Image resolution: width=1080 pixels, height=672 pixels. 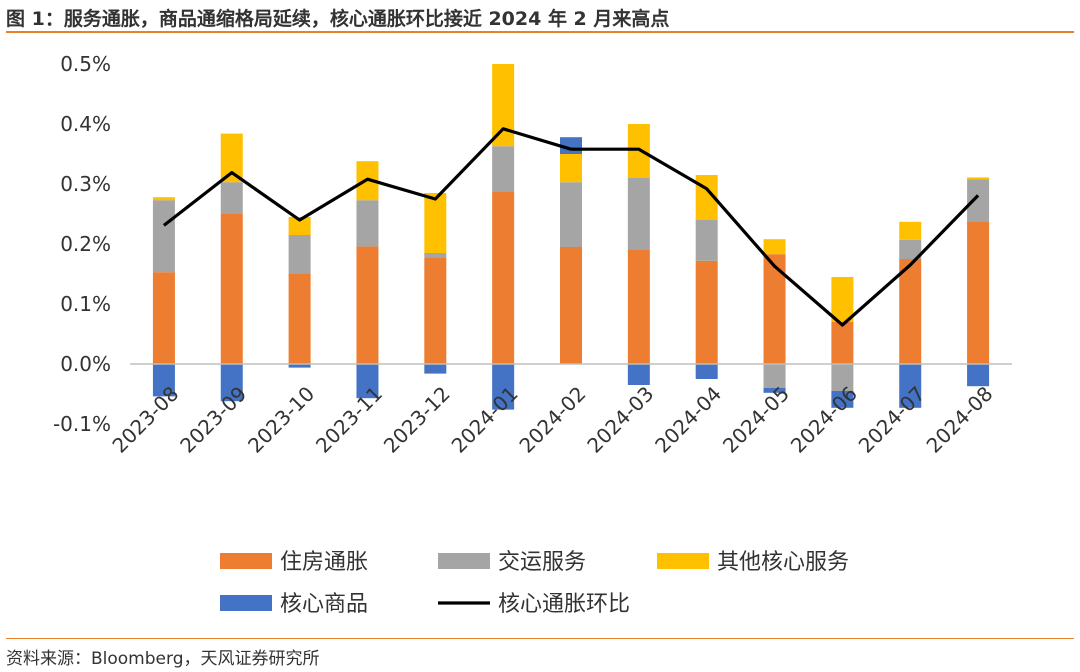 What do you see at coordinates (485, 420) in the screenshot?
I see `x-tick-label: 2024-01` at bounding box center [485, 420].